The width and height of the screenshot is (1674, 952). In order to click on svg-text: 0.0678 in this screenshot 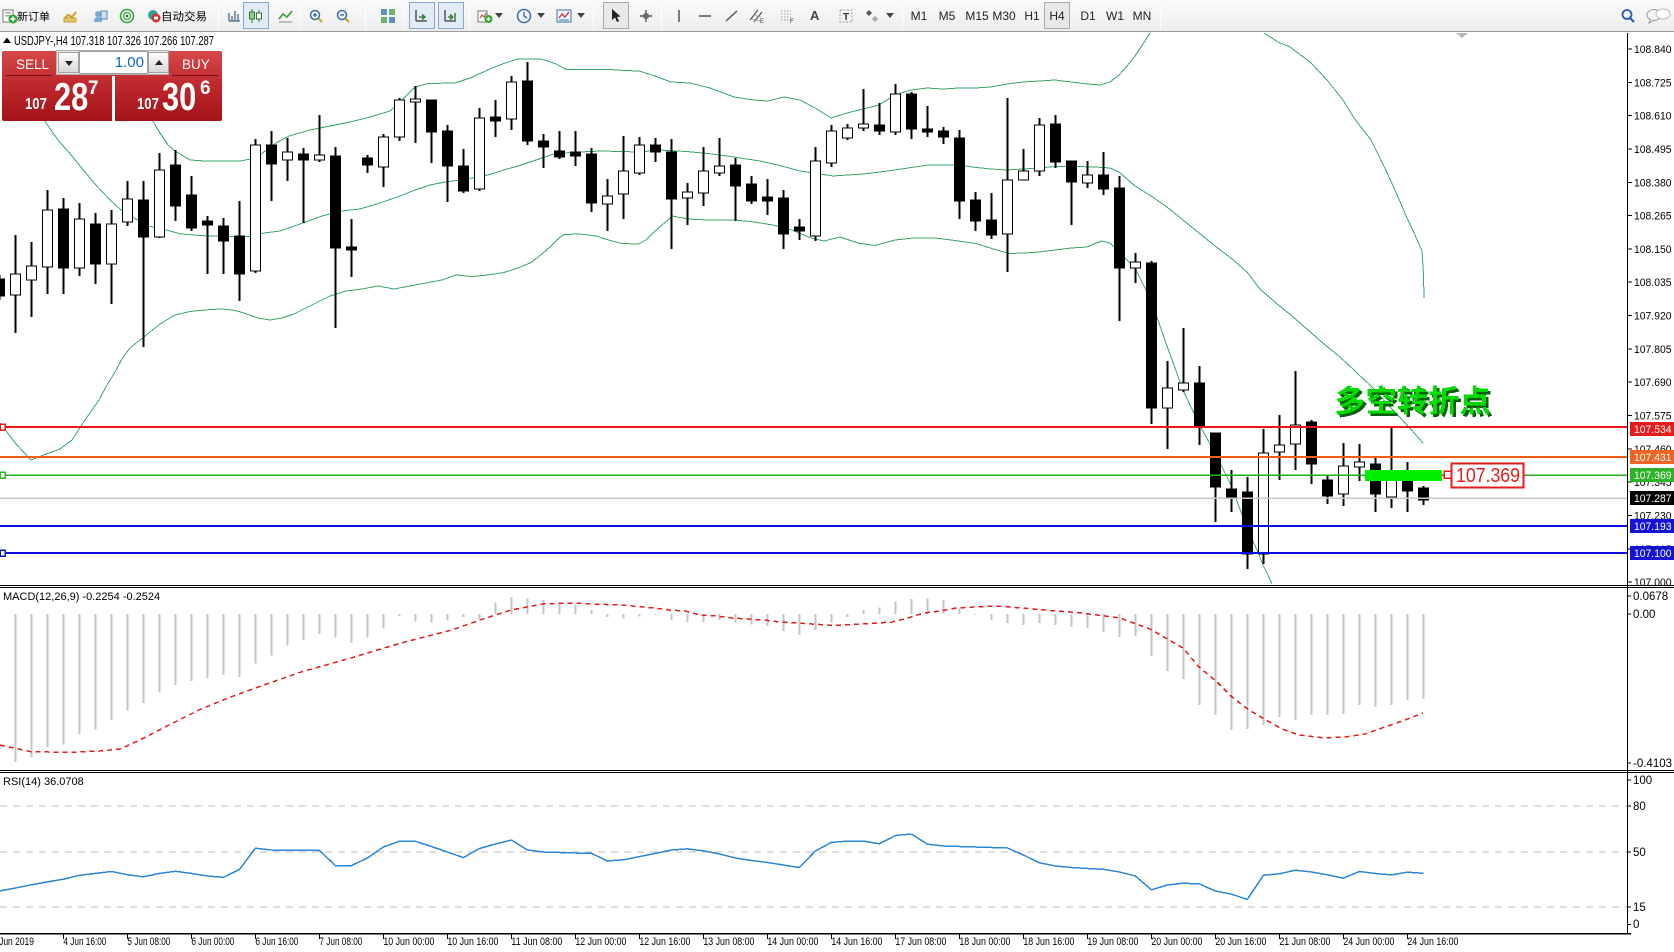, I will do `click(1650, 597)`.